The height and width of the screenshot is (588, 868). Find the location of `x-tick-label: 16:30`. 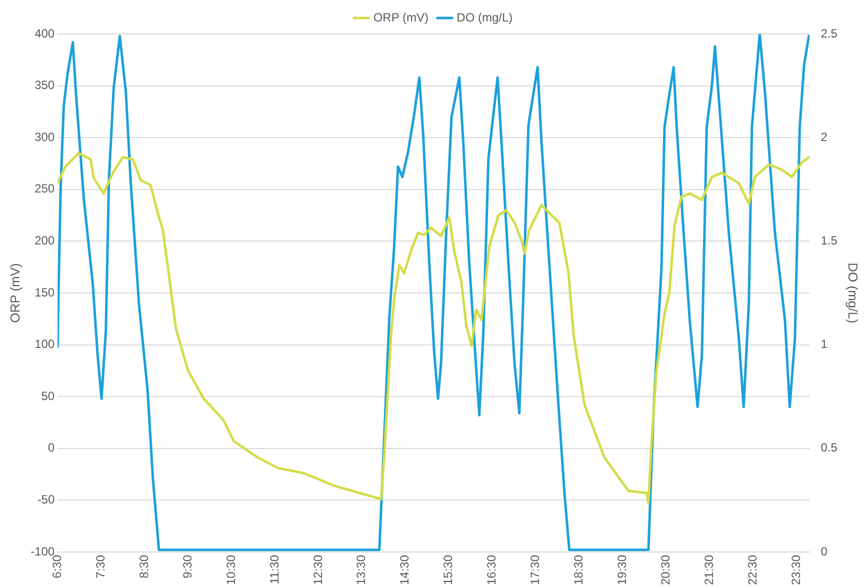

x-tick-label: 16:30 is located at coordinates (491, 569).